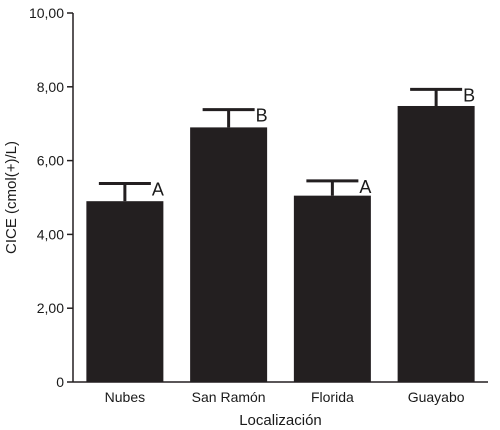  I want to click on y-tick-label: 2,00, so click(50, 308).